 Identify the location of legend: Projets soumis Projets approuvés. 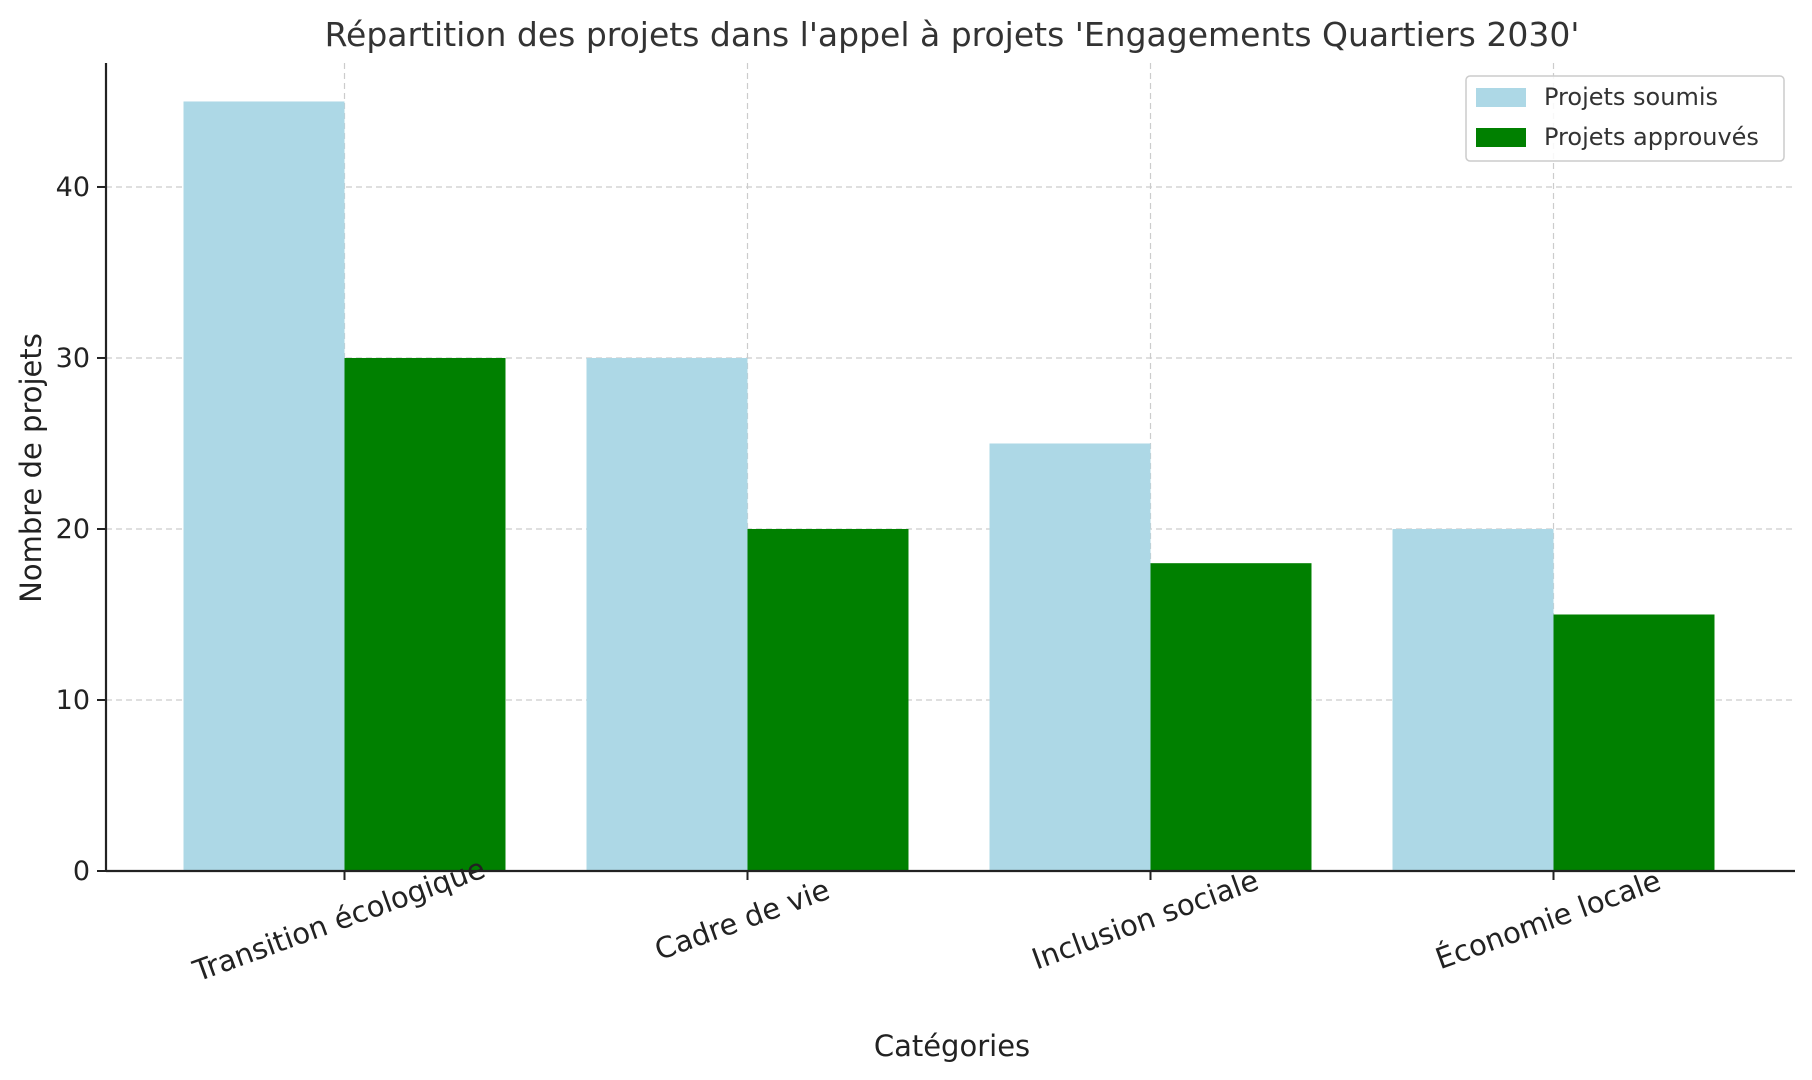
(1625, 118).